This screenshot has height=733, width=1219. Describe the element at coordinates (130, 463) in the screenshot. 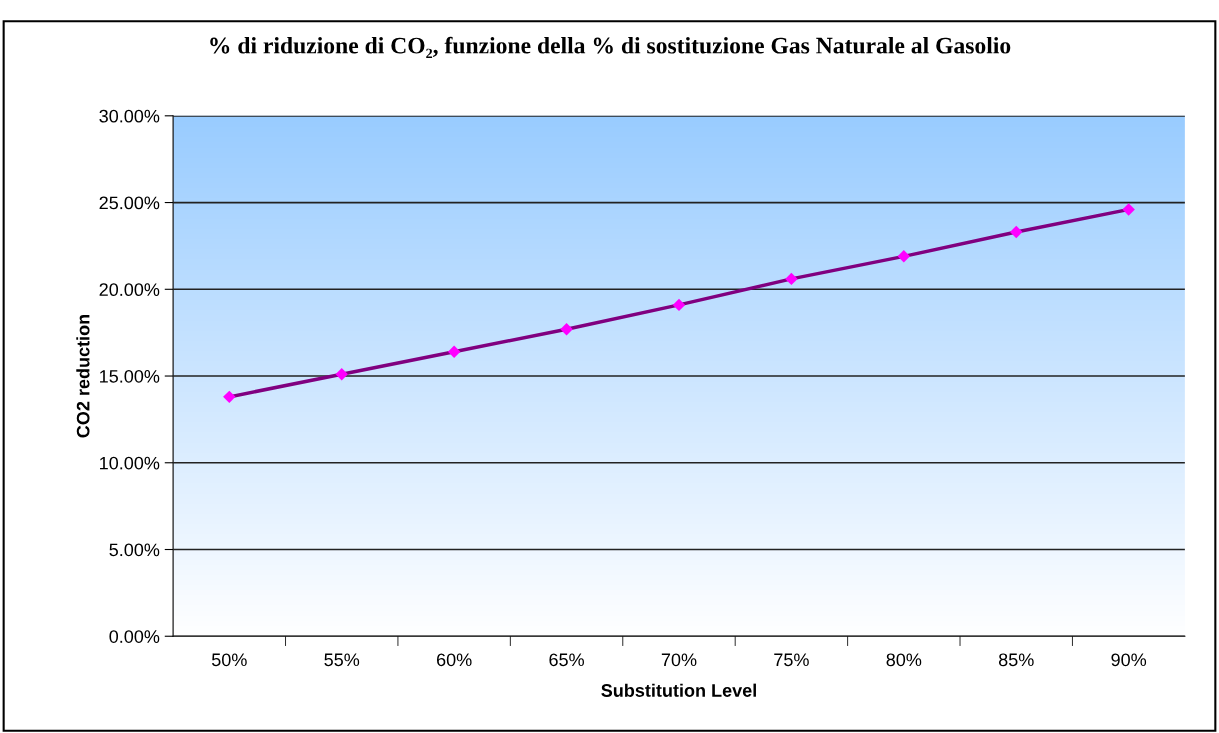

I see `y-tick-label: 10.00%` at that location.